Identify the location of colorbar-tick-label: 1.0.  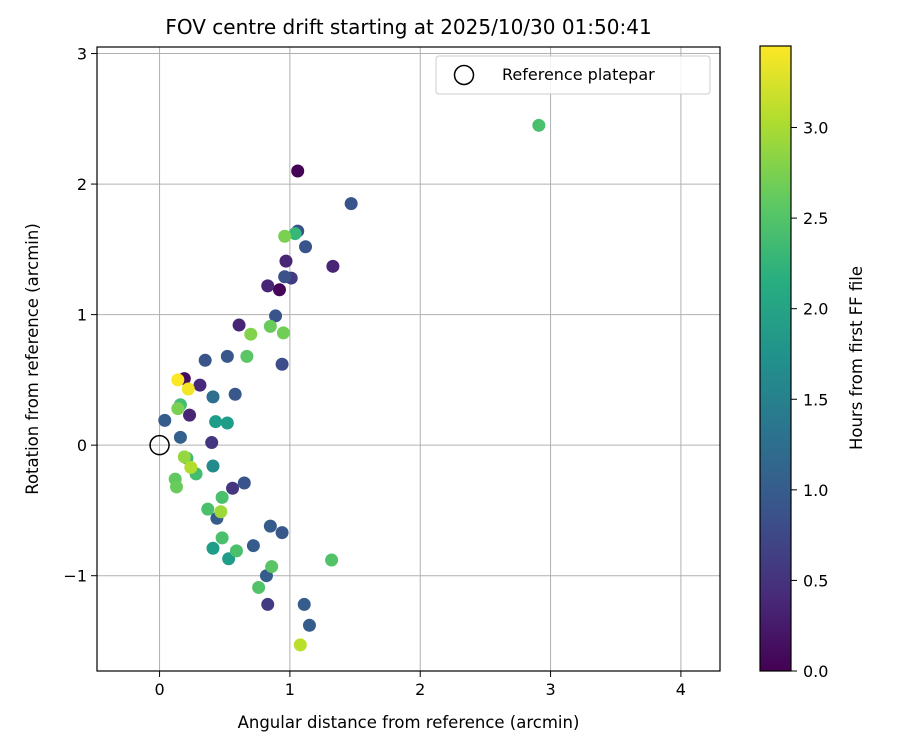
(815, 490).